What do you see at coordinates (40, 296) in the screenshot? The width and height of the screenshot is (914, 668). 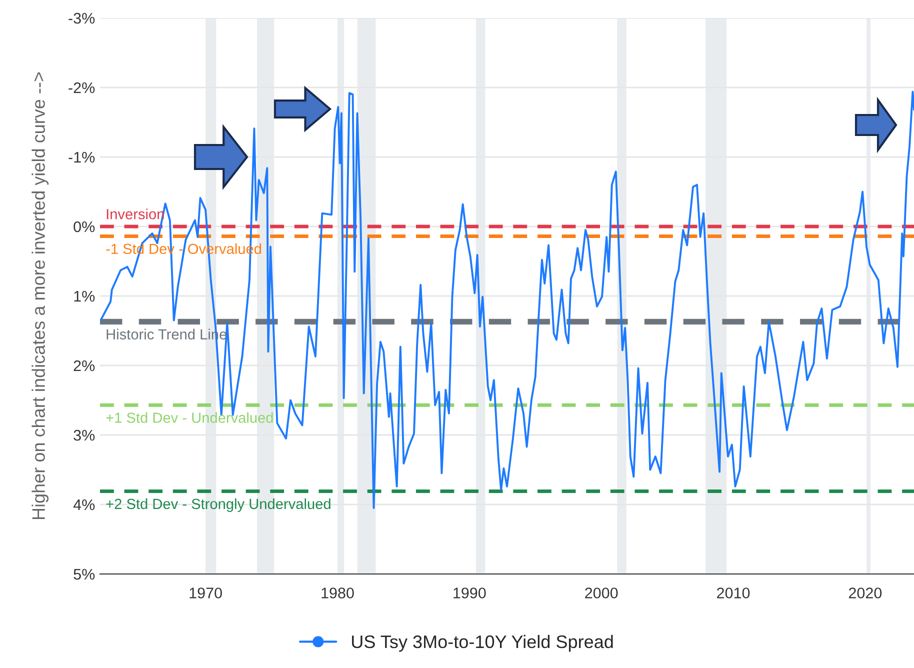 I see `y-axis-title: Higher on chart indicates a more inverted yield curve -->` at bounding box center [40, 296].